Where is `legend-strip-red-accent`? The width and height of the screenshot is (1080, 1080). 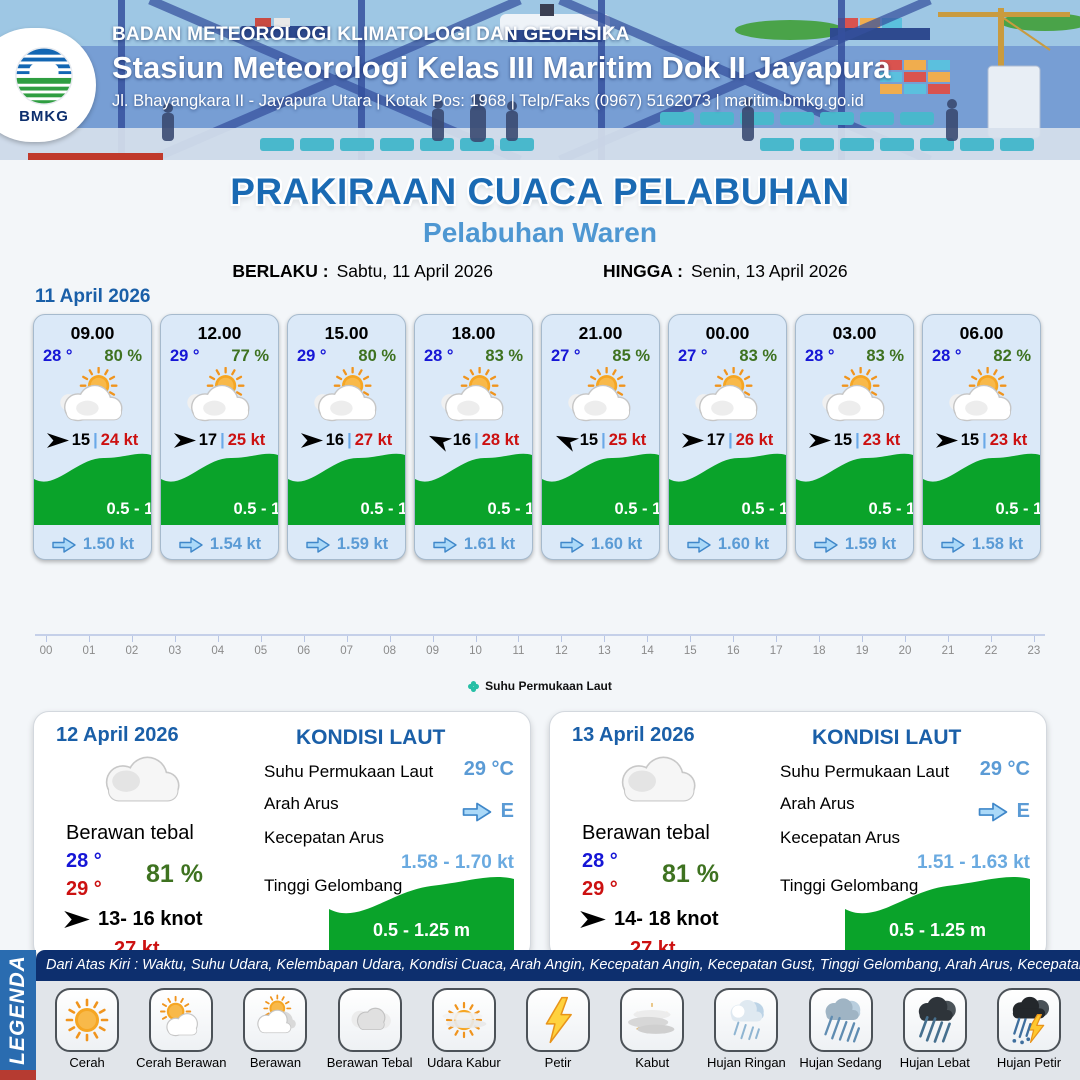 legend-strip-red-accent is located at coordinates (18, 1075).